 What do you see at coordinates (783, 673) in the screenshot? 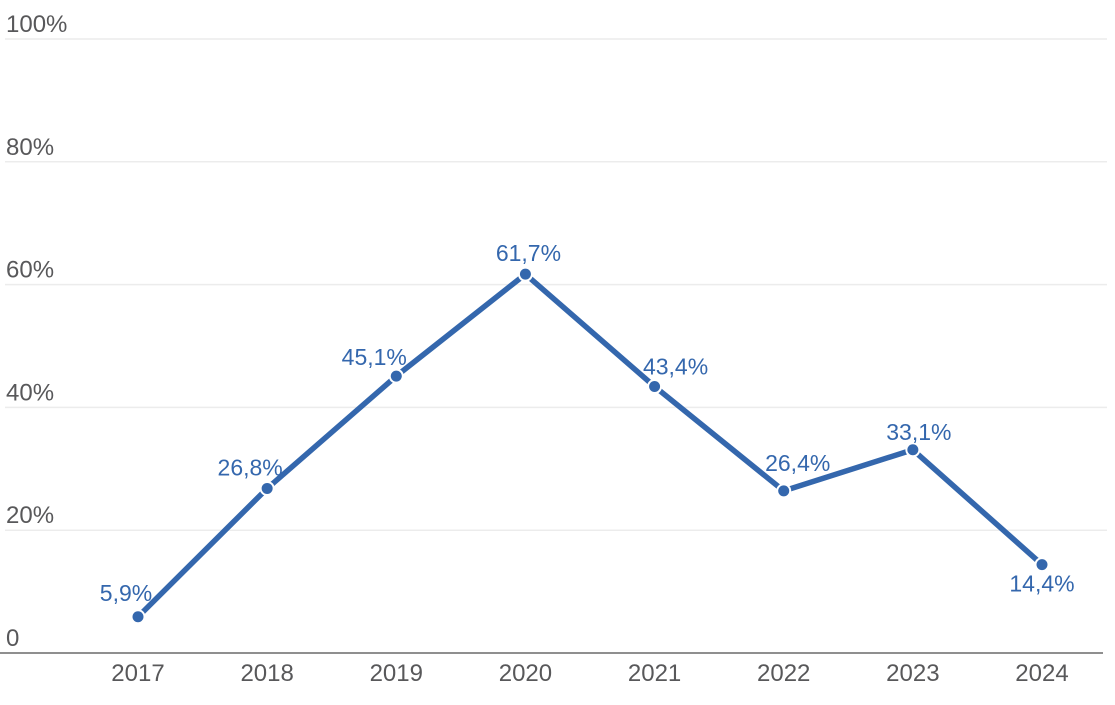
I see `x-axis-tick-label: 2022` at bounding box center [783, 673].